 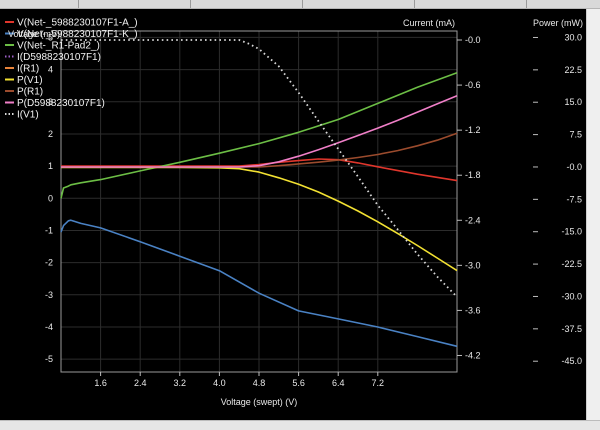 I want to click on legend-entry-label: V(Net-_5988230107F1-K_), so click(x=77, y=34).